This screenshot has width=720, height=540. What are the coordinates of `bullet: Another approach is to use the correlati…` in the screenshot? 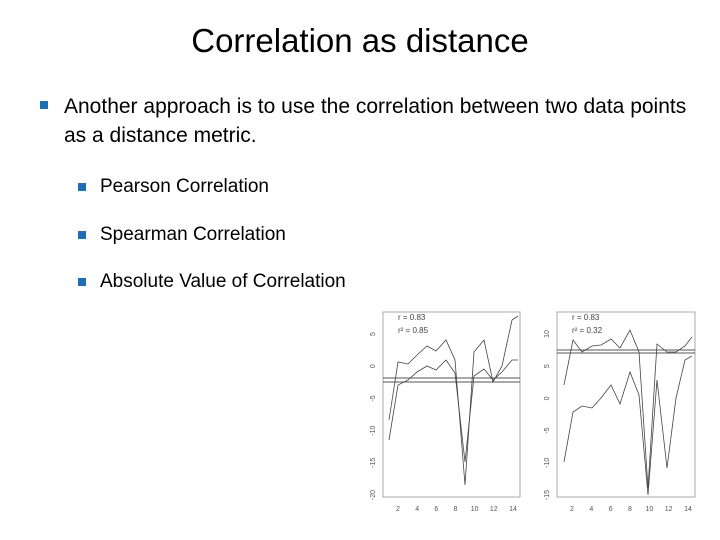 It's located at (372, 121).